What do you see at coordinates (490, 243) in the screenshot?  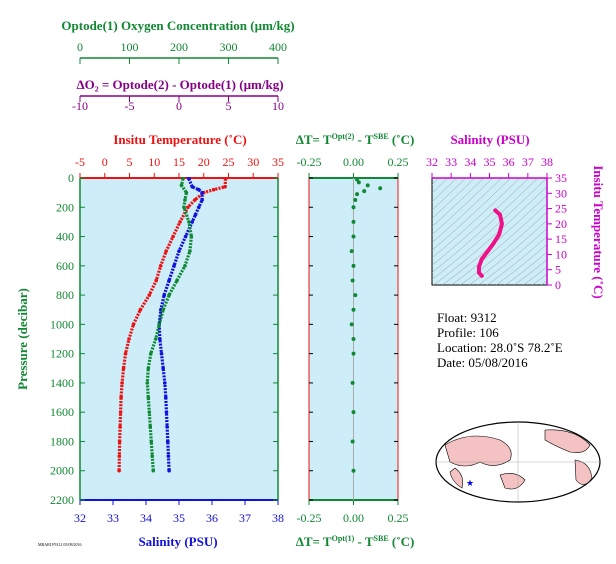 I see `ts-curve` at bounding box center [490, 243].